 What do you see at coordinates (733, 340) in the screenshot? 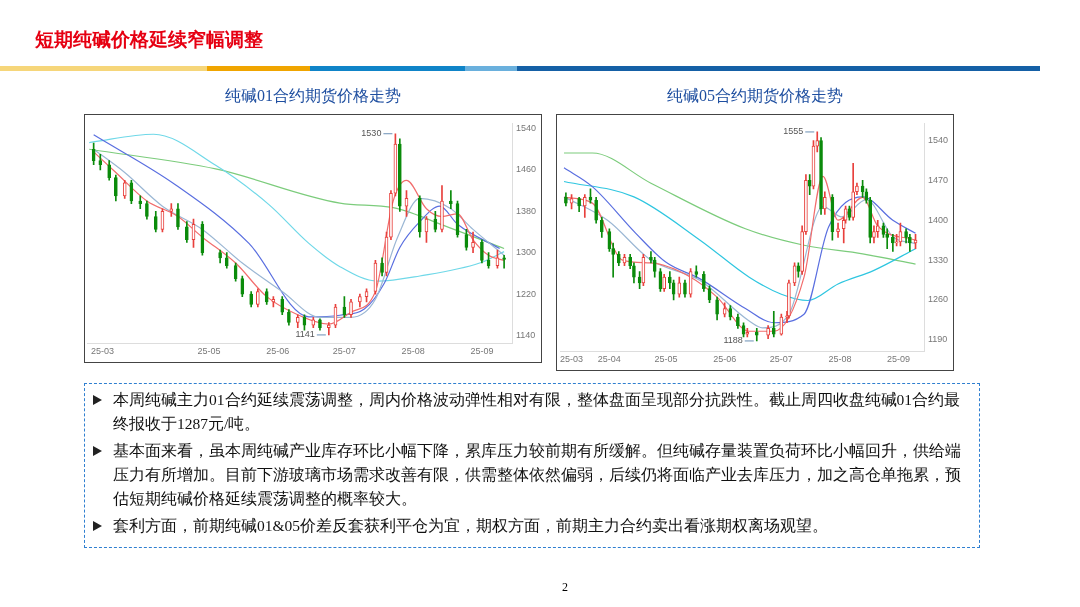
I see `annotation: 1188` at bounding box center [733, 340].